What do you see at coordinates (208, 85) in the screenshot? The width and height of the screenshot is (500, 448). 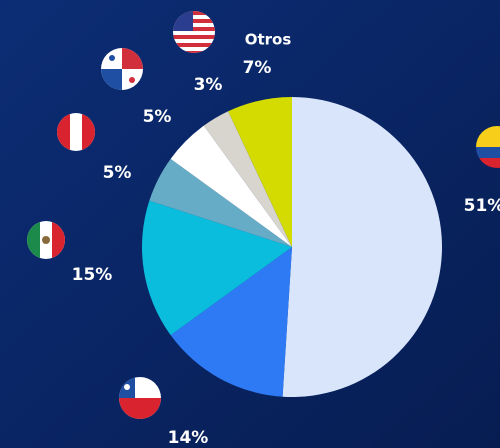 I see `value-label: 3%` at bounding box center [208, 85].